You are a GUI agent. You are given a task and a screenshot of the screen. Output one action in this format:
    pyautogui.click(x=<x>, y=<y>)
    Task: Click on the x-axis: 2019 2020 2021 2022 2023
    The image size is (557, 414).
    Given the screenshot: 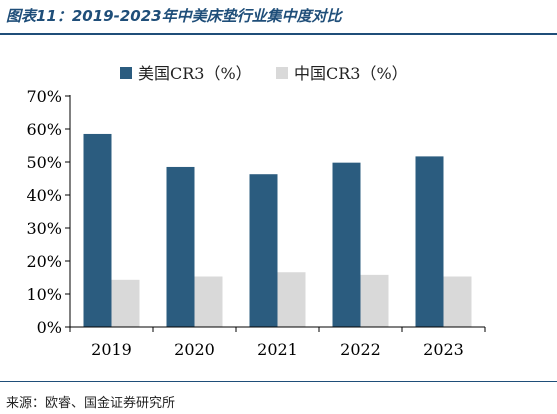 What is the action you would take?
    pyautogui.click(x=277, y=342)
    